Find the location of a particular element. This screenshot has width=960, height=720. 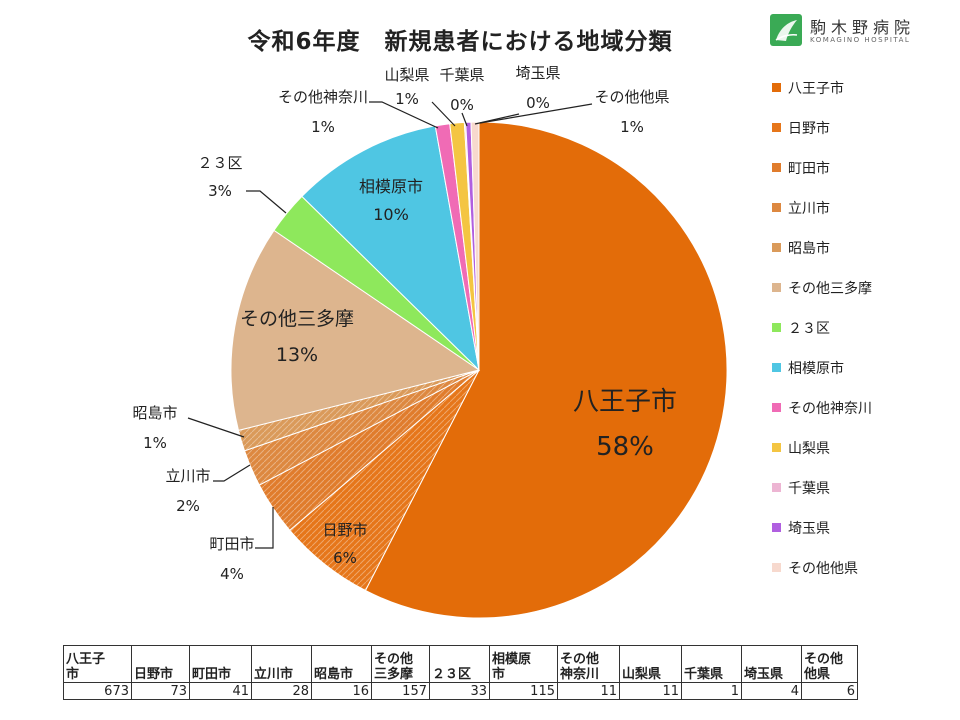

legend-label-10: 千葉県 is located at coordinates (809, 489).